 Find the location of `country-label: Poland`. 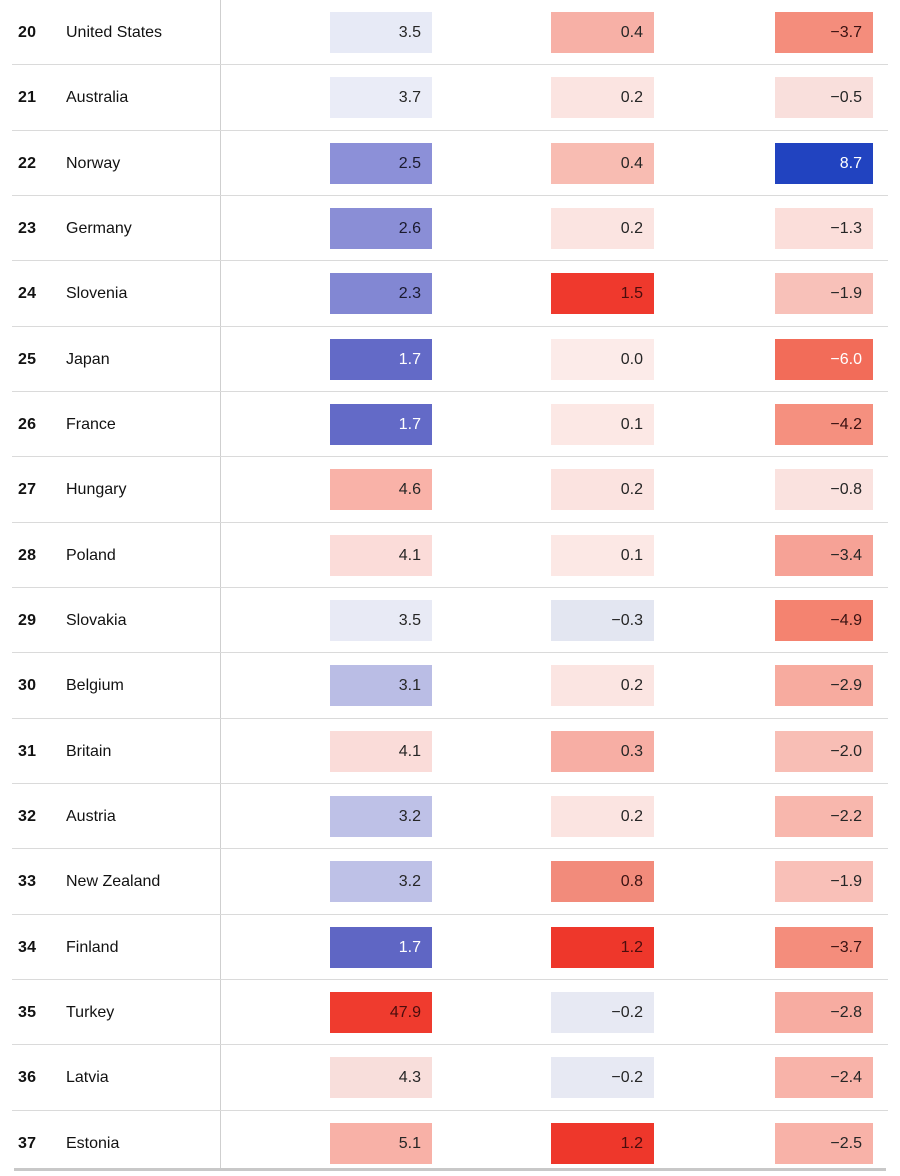

country-label: Poland is located at coordinates (91, 555).